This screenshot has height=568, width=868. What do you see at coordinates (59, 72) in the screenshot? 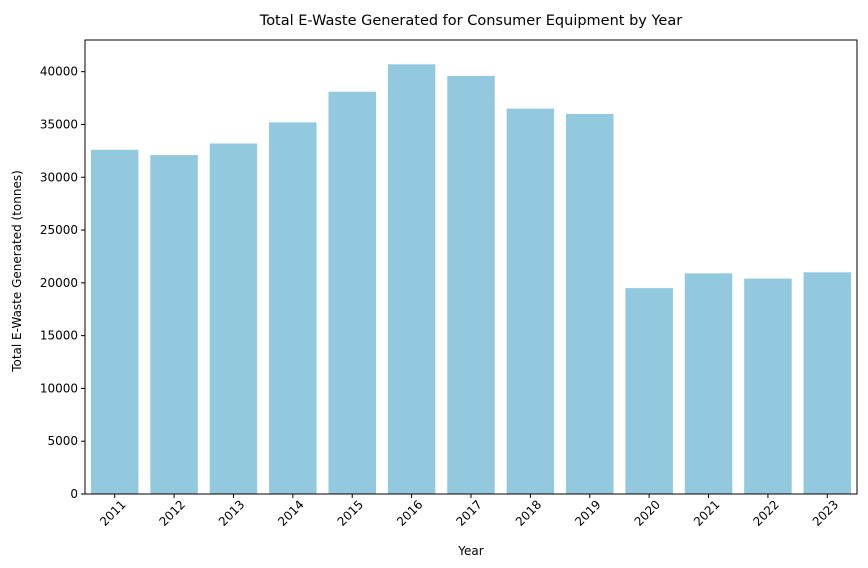
I see `y-tick-label: 40000` at bounding box center [59, 72].